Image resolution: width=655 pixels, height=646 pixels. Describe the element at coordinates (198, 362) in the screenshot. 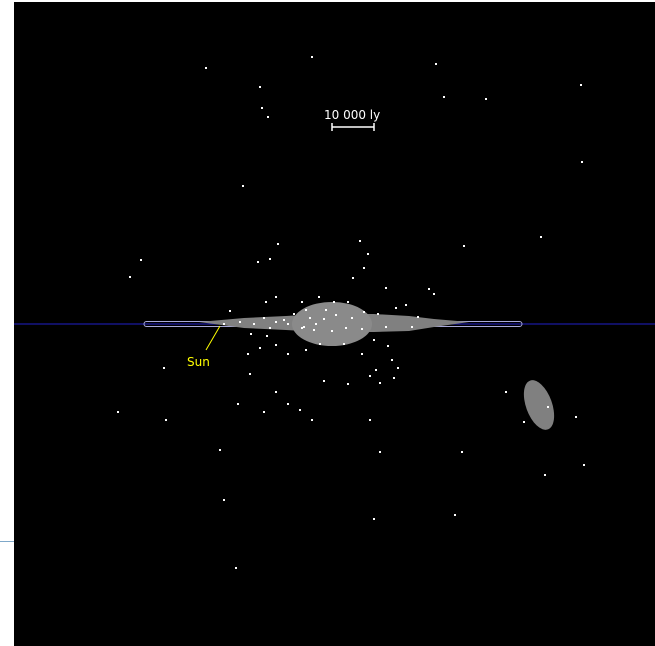

I see `sun-label: Sun` at that location.